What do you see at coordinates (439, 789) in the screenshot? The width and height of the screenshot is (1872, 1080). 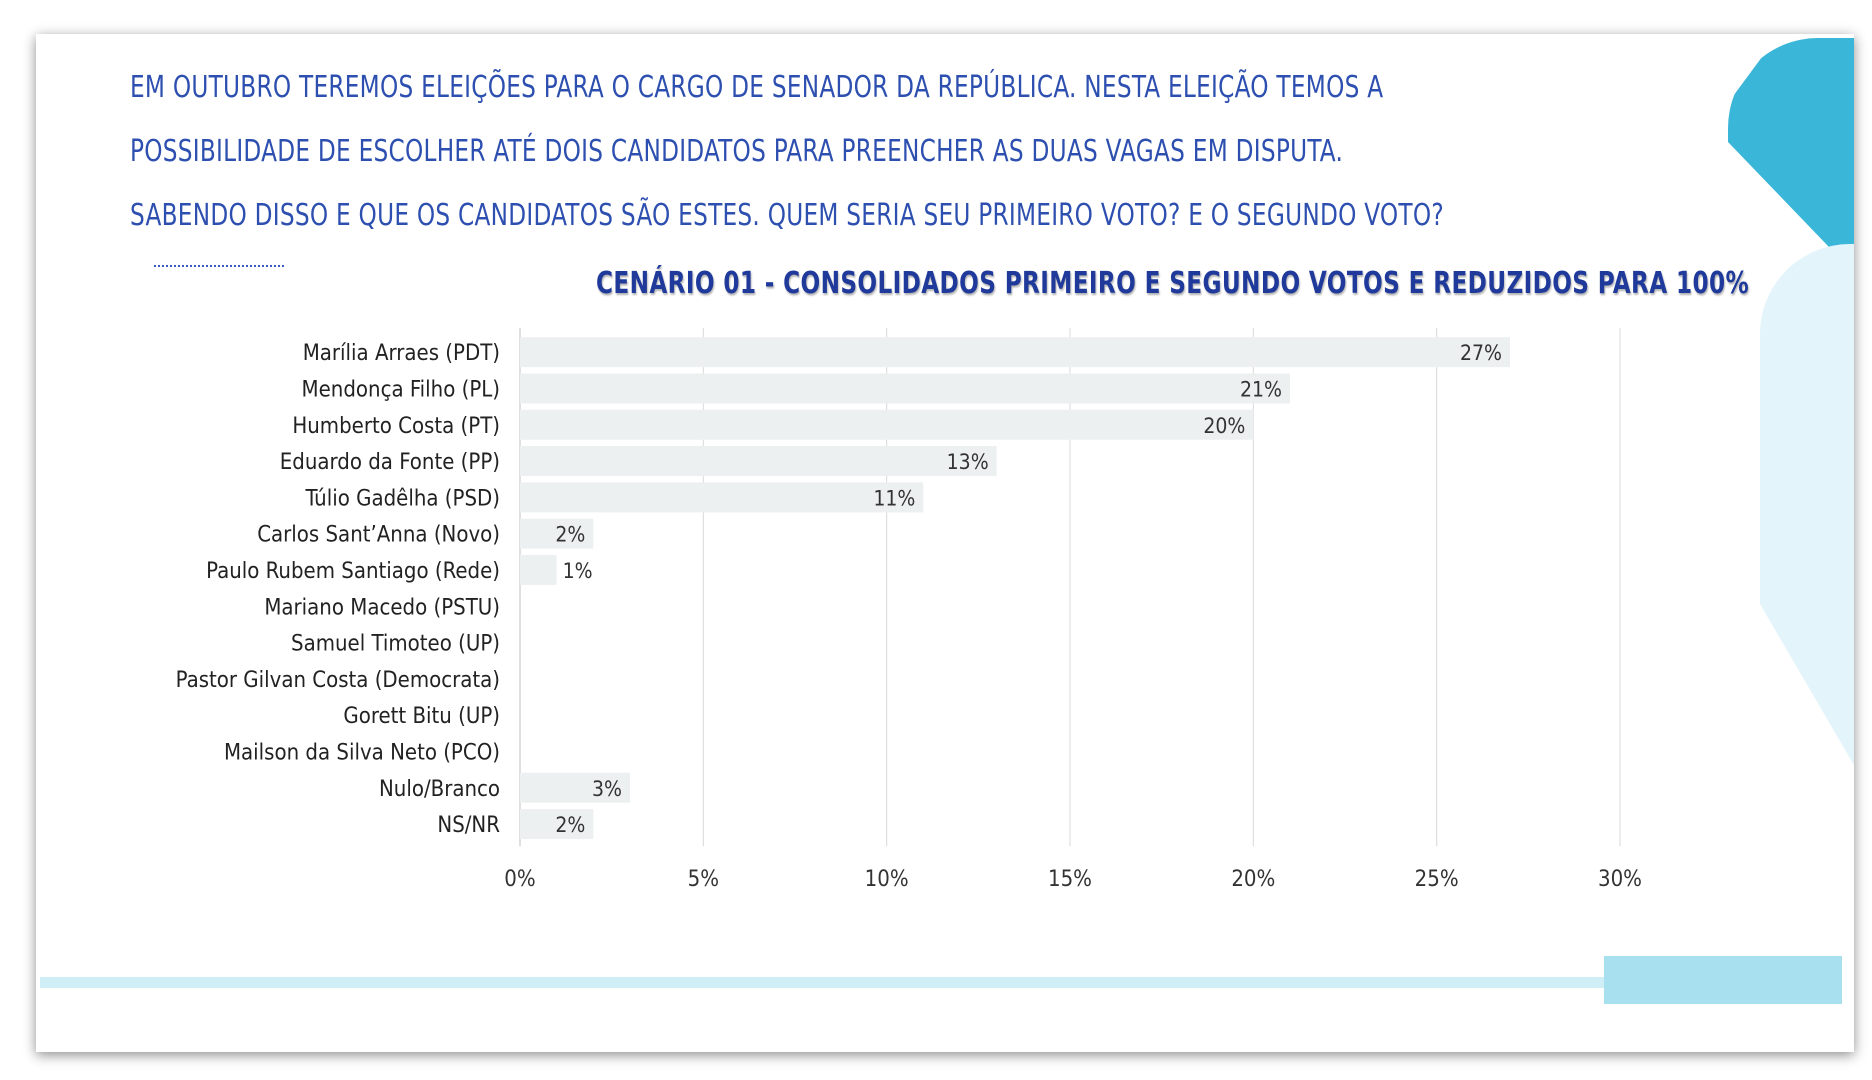 I see `category-label: Nulo/Branco` at bounding box center [439, 789].